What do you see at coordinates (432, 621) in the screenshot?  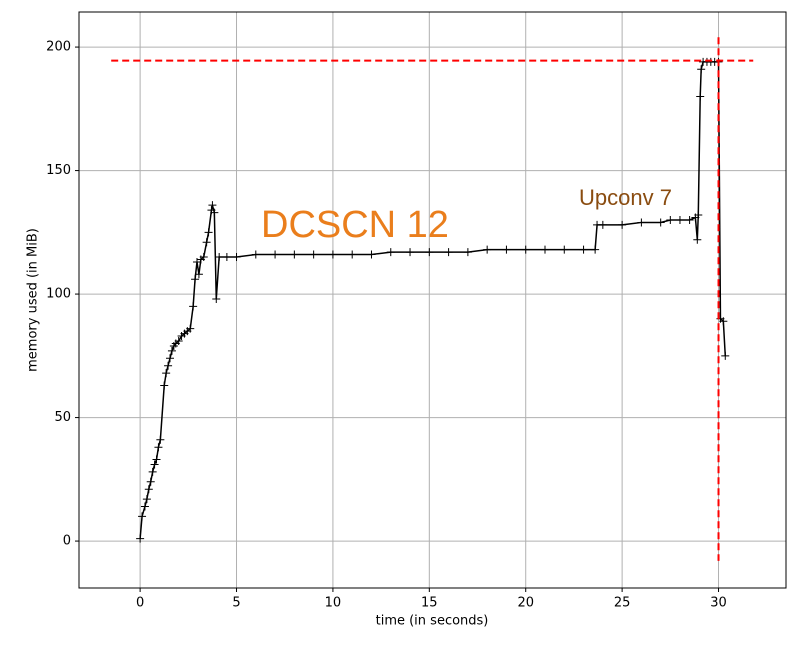 I see `x-axis-label: time (in seconds)` at bounding box center [432, 621].